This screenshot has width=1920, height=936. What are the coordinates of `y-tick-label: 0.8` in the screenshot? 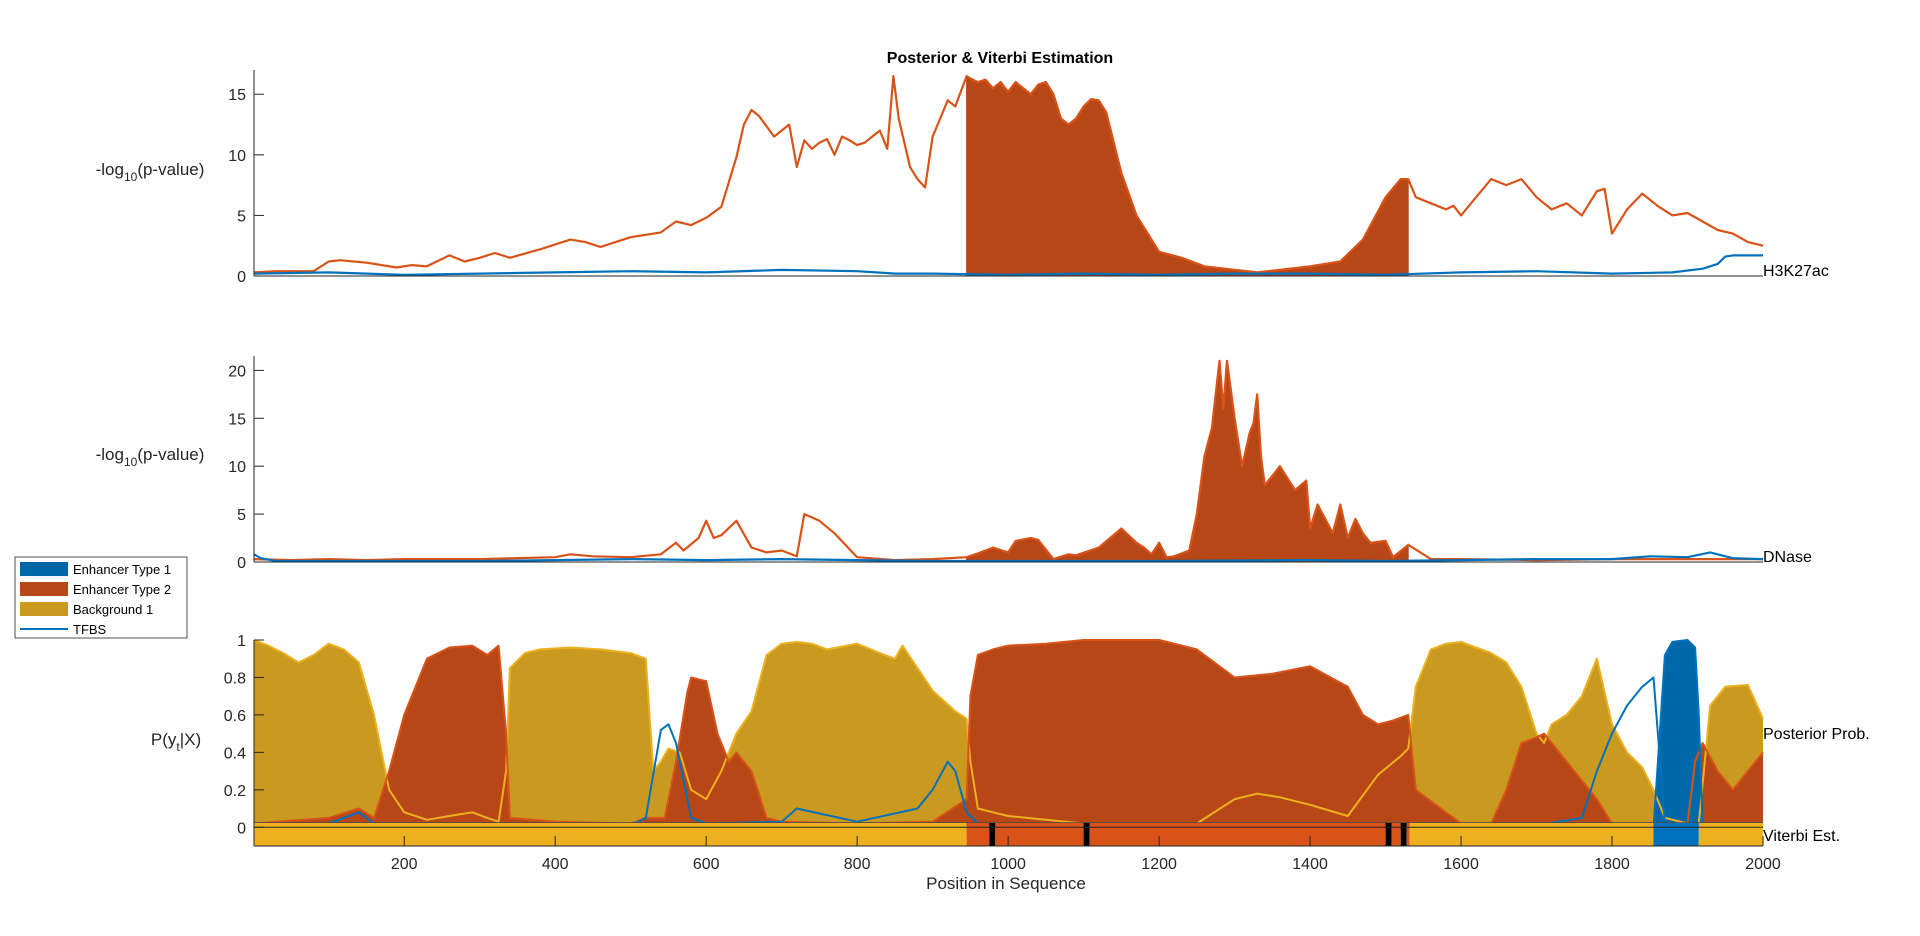 It's located at (235, 678).